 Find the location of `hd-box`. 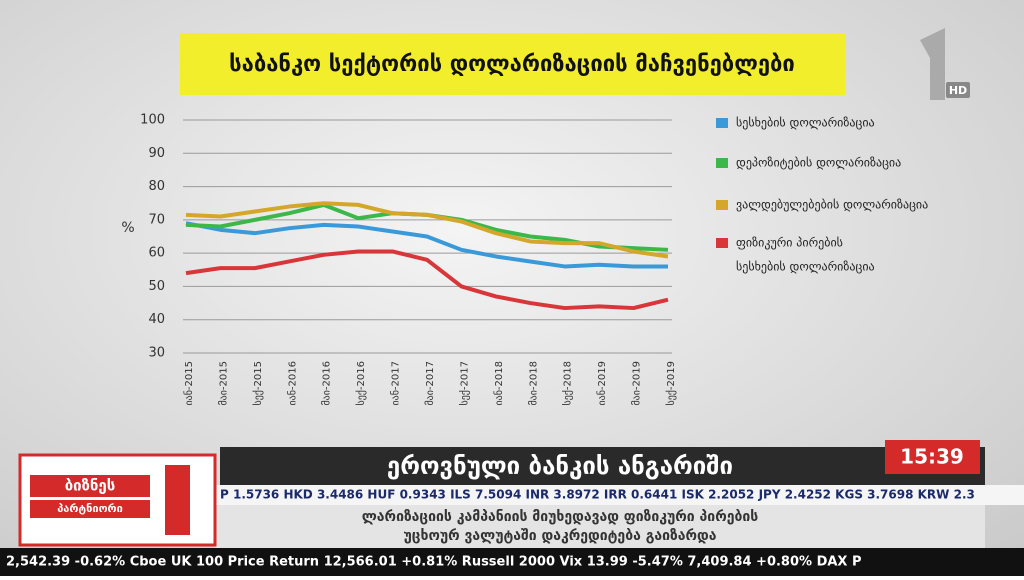

hd-box is located at coordinates (958, 90).